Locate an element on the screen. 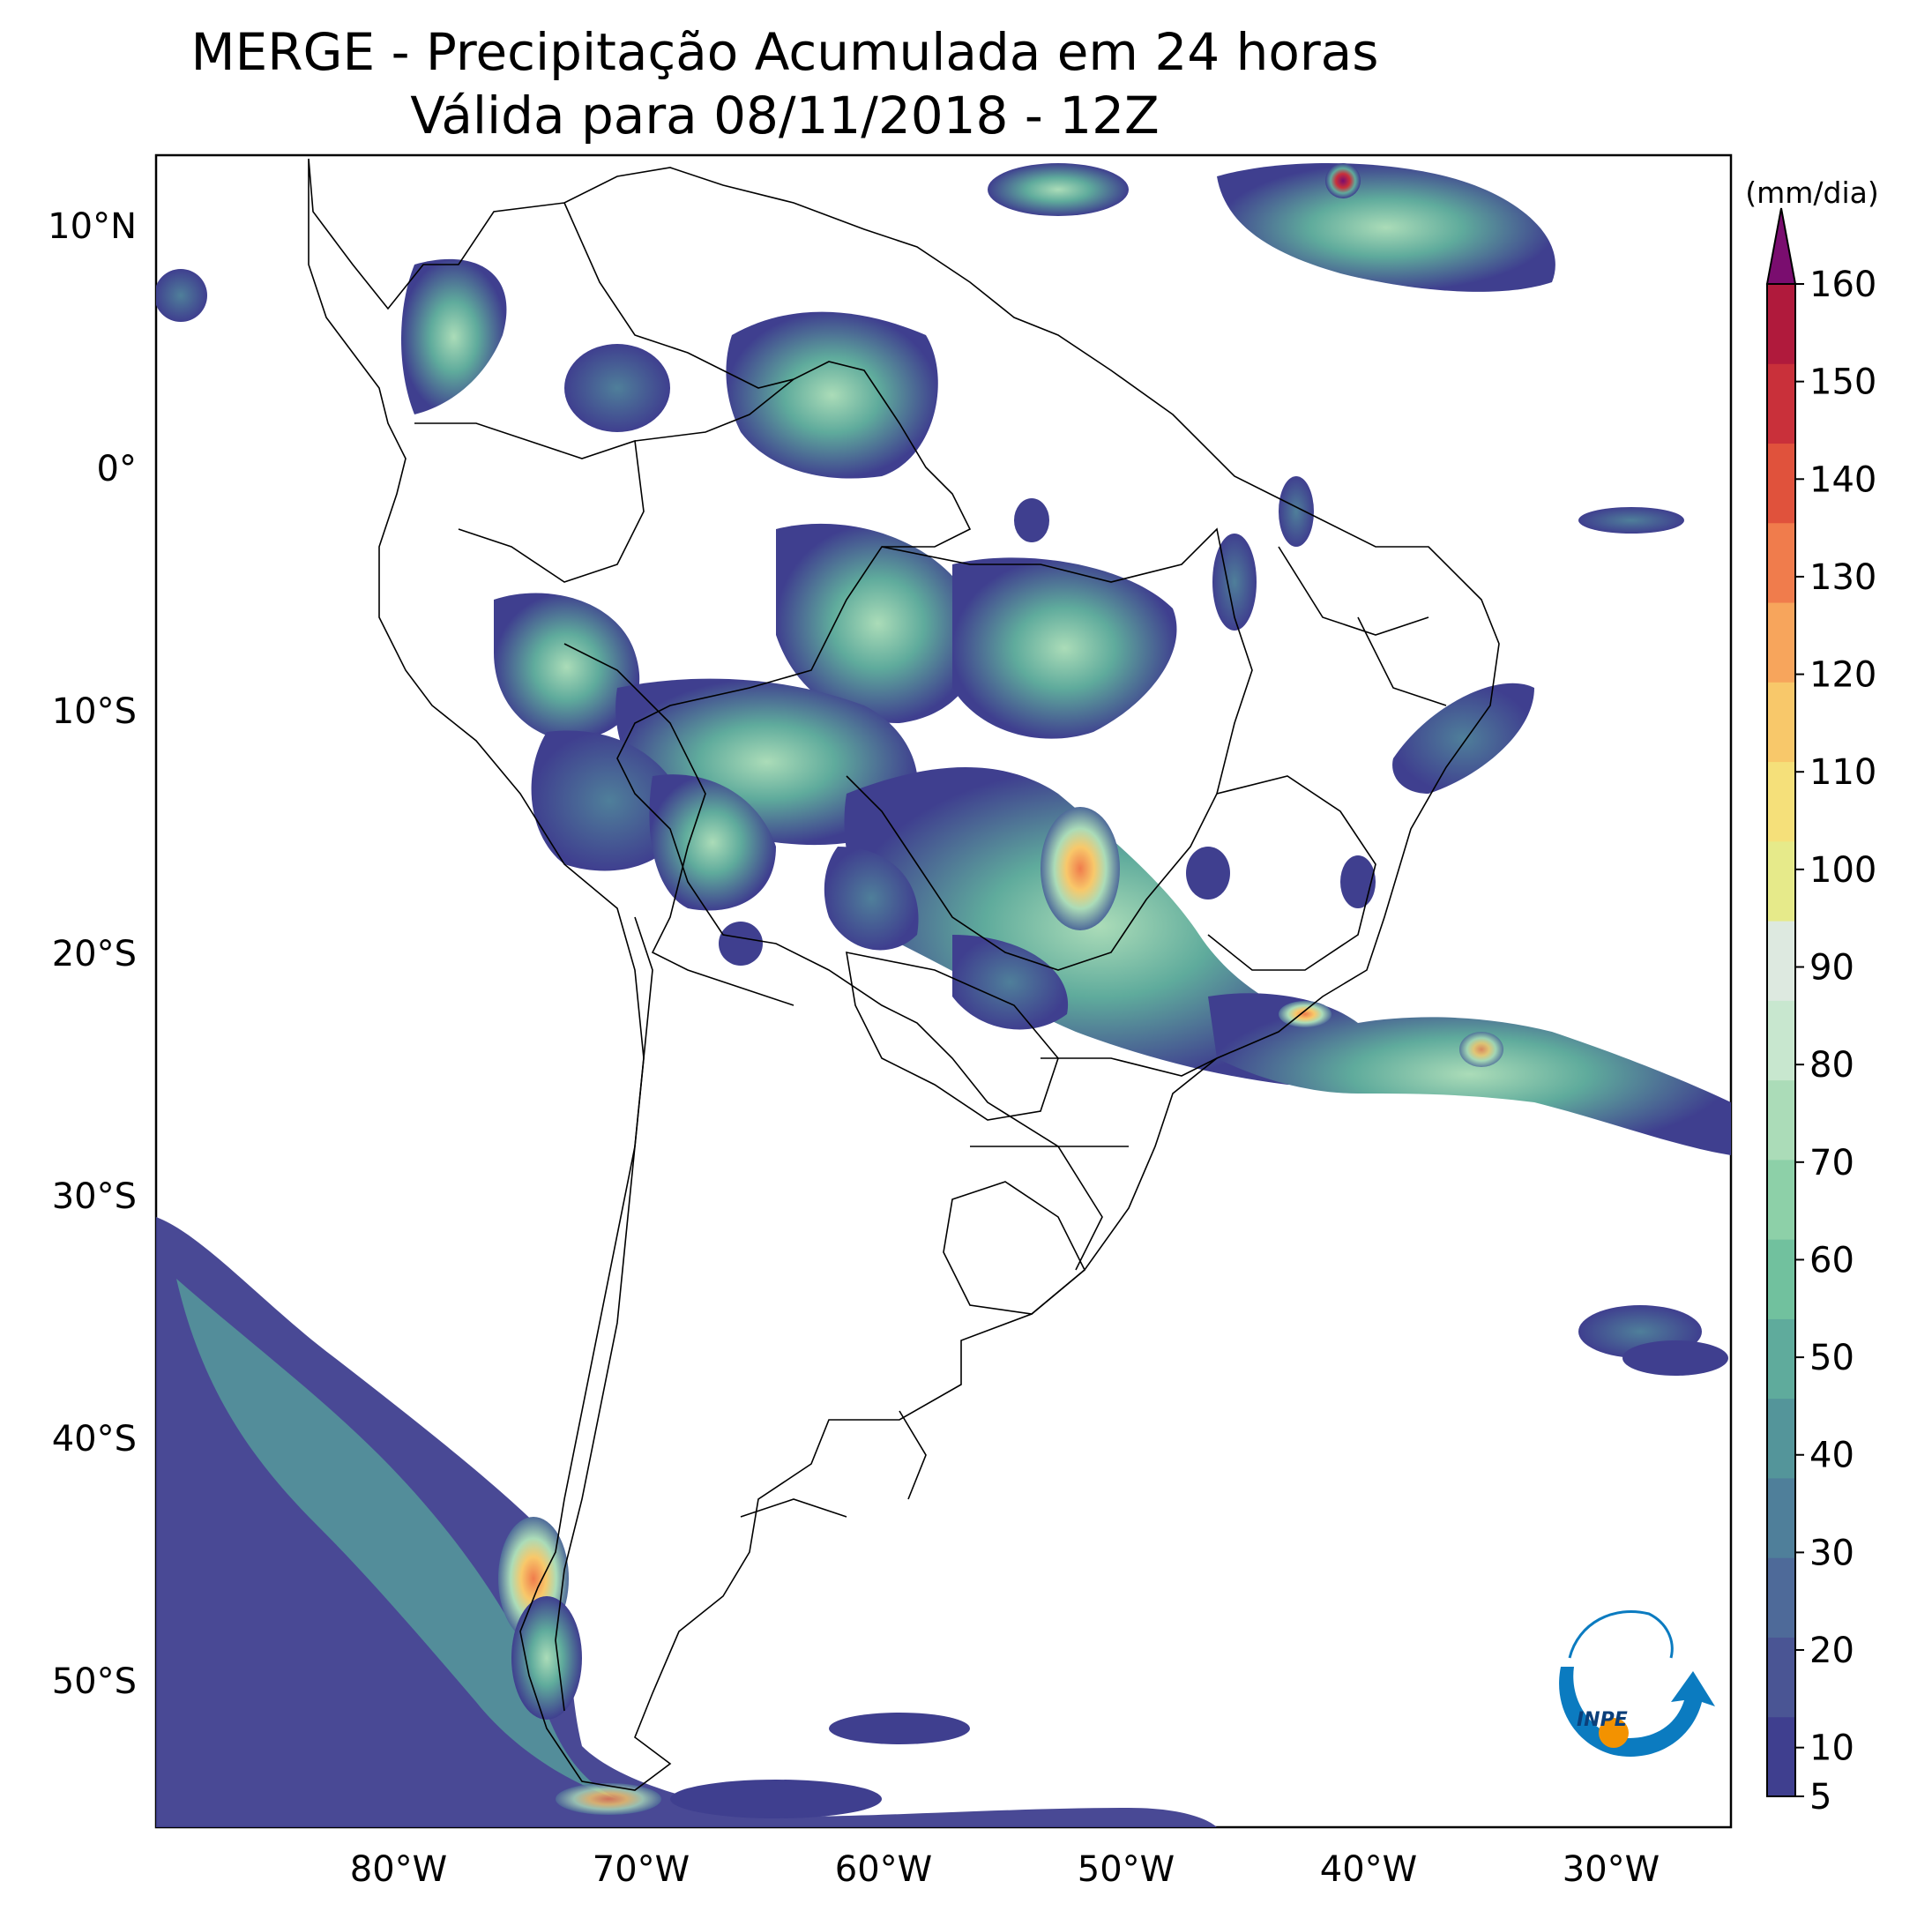 Image resolution: width=1932 pixels, height=1911 pixels. lat-label: 50°S is located at coordinates (94, 1681).